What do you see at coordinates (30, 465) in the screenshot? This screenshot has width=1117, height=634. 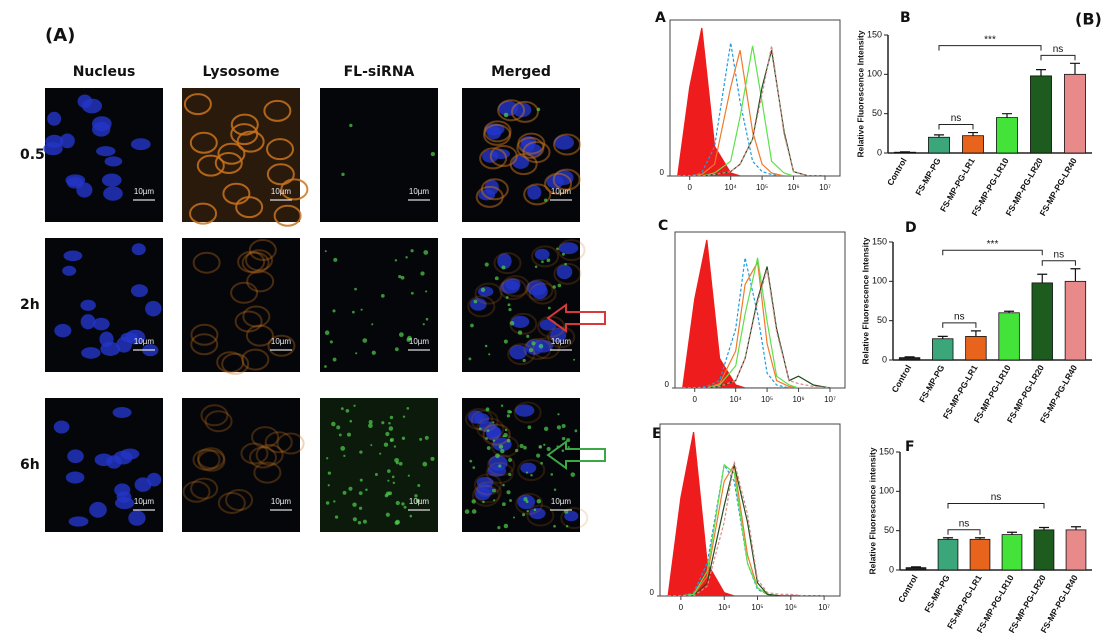 I see `row-label: 6h` at bounding box center [30, 465].